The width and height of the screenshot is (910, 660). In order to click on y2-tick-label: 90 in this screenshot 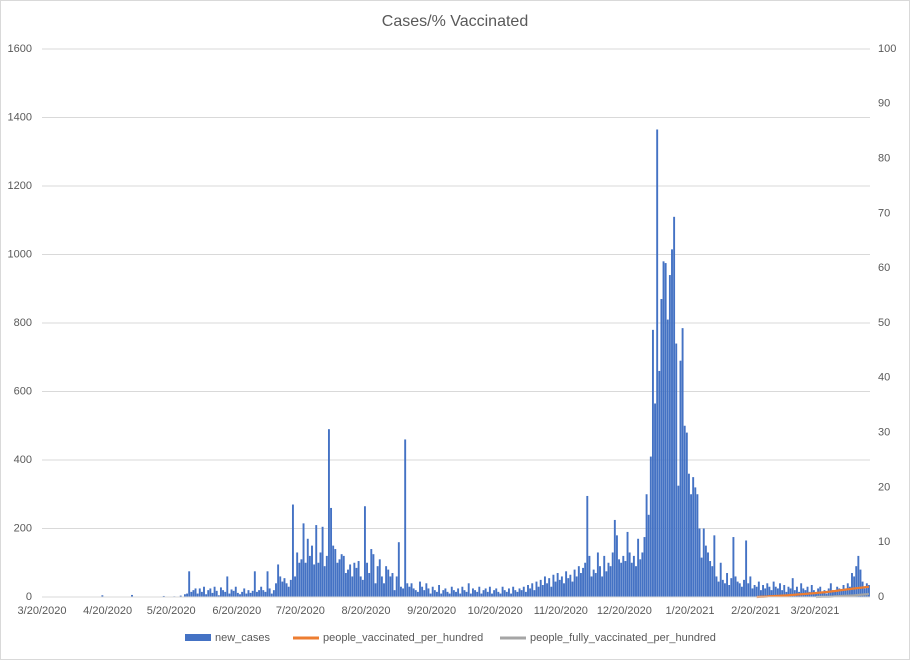, I will do `click(884, 104)`.